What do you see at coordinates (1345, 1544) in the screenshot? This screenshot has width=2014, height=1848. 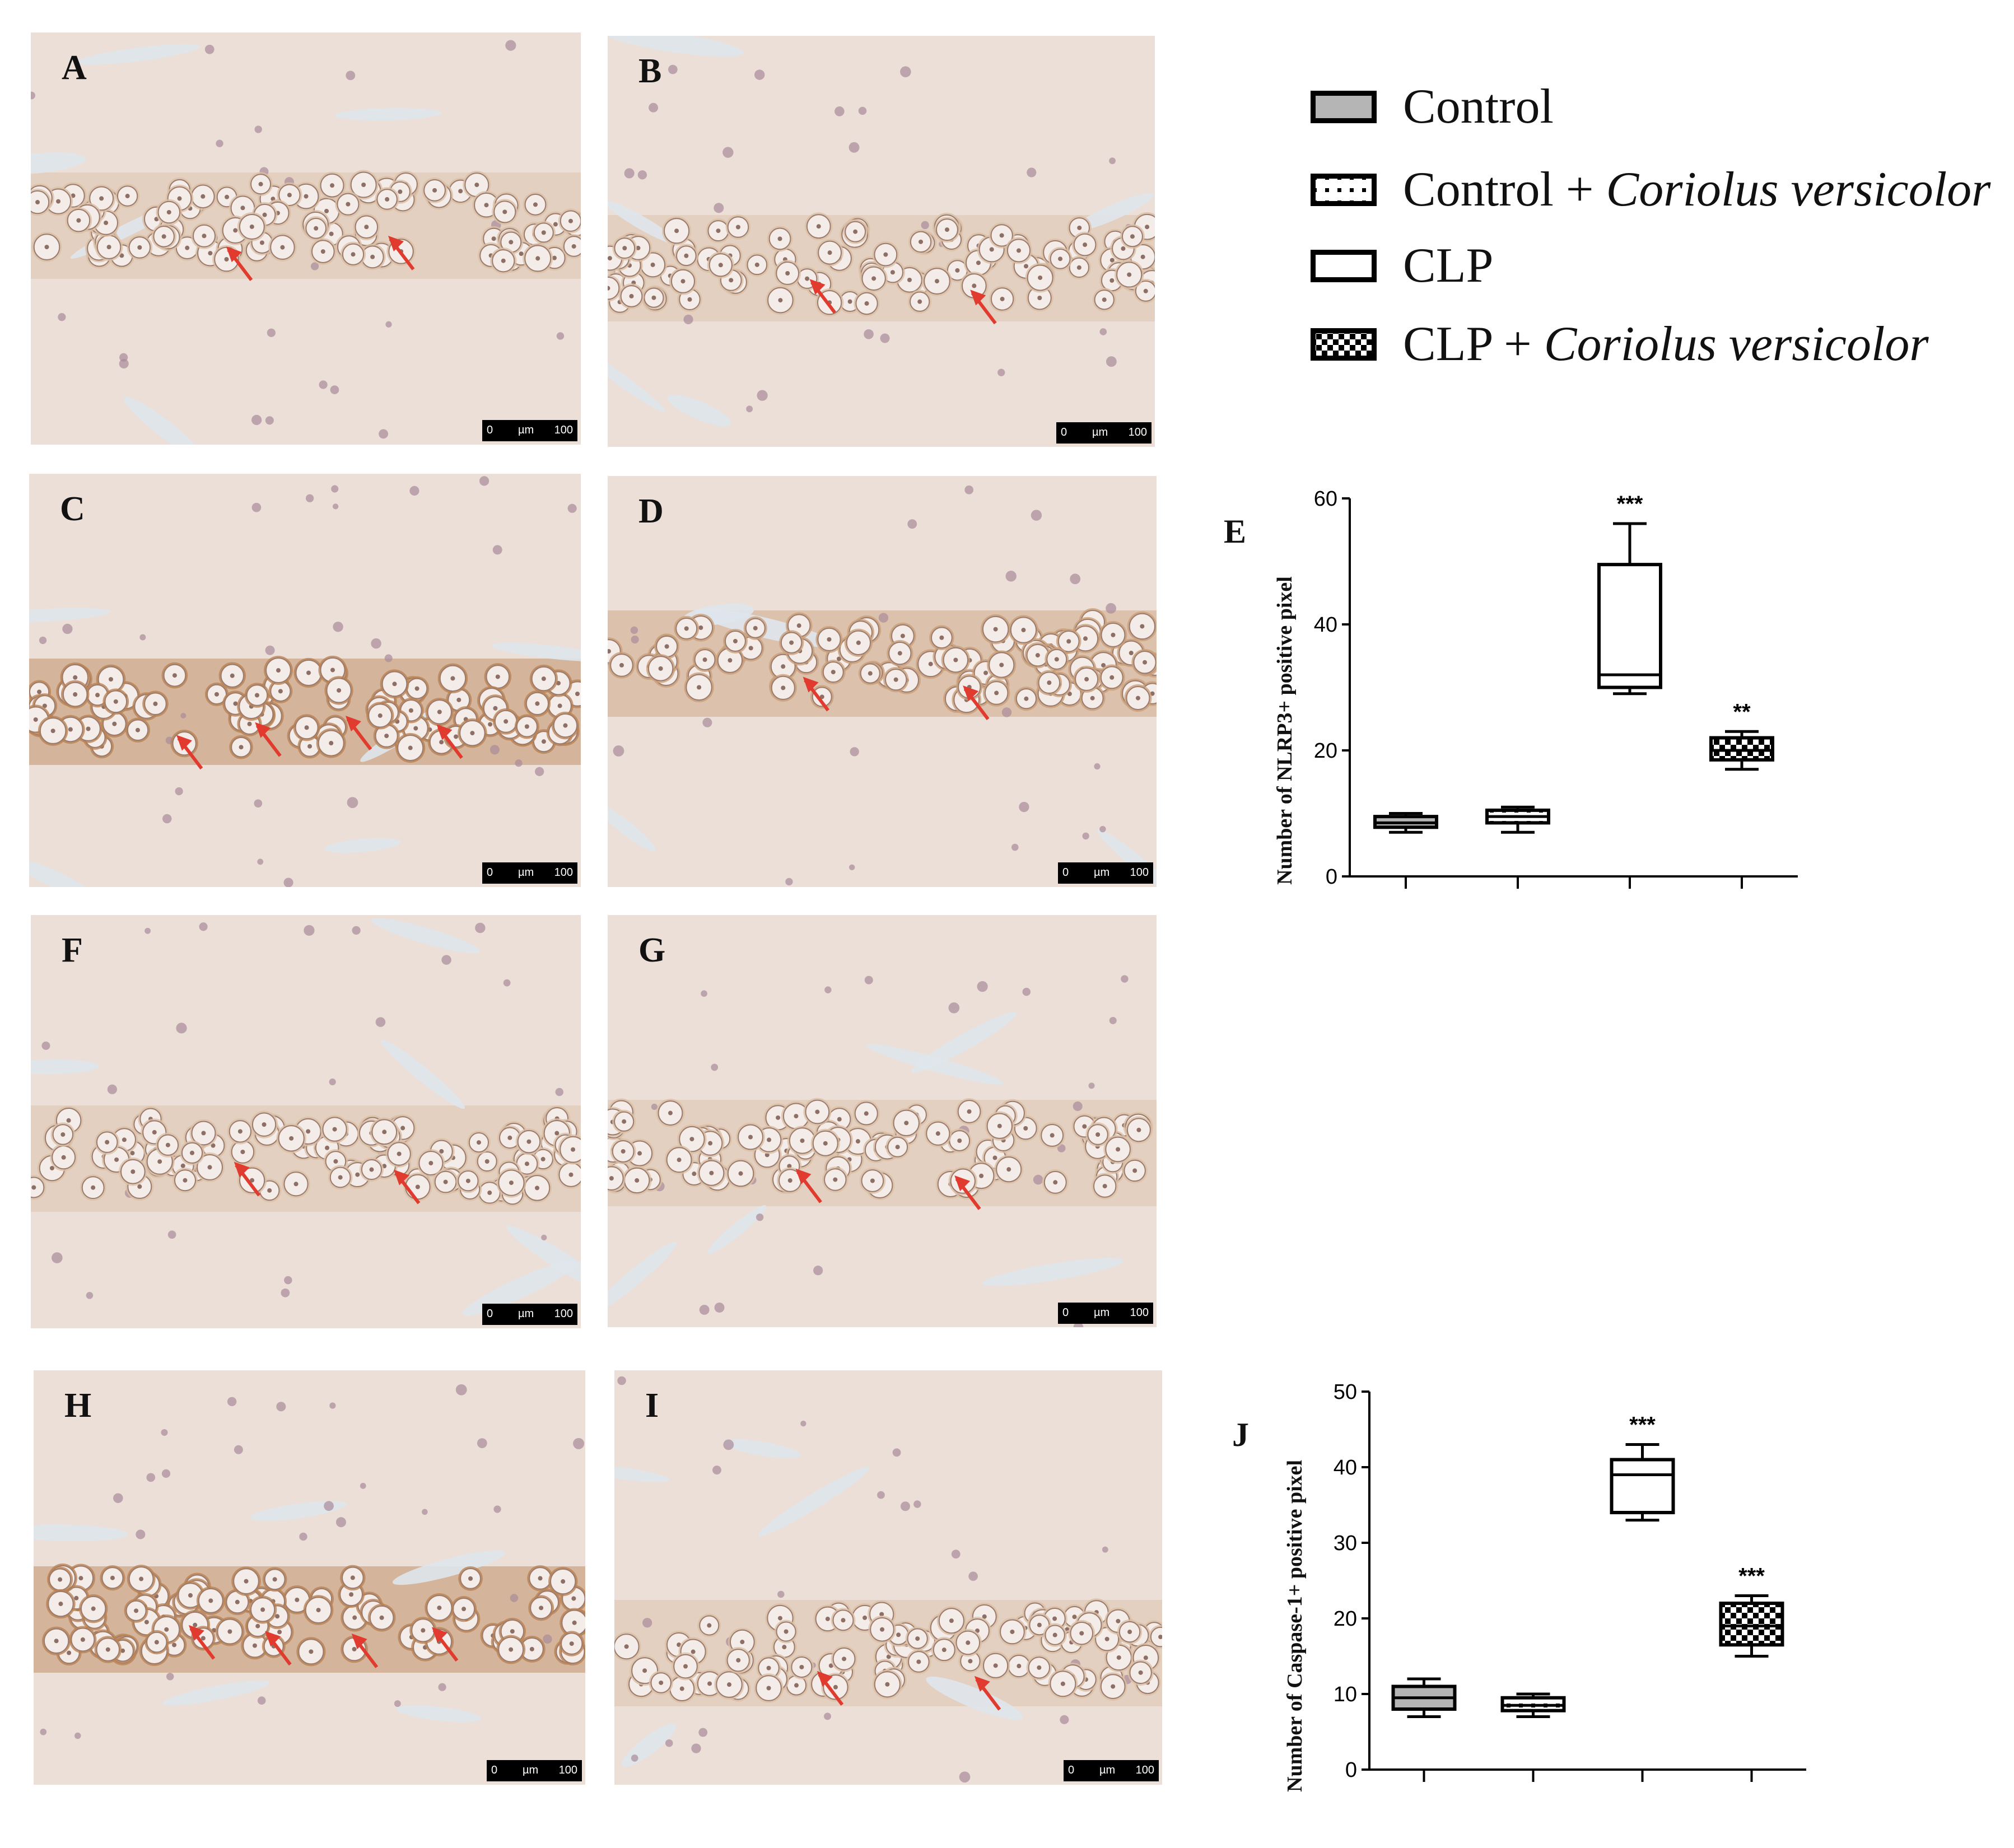 I see `y-tick-label: 30` at bounding box center [1345, 1544].